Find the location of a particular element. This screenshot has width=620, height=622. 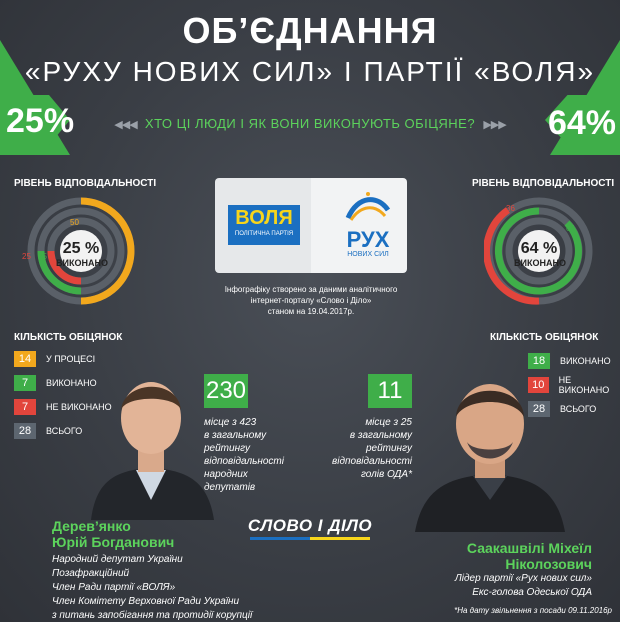

left-ring-label-middle: 25 is located at coordinates (42, 256).